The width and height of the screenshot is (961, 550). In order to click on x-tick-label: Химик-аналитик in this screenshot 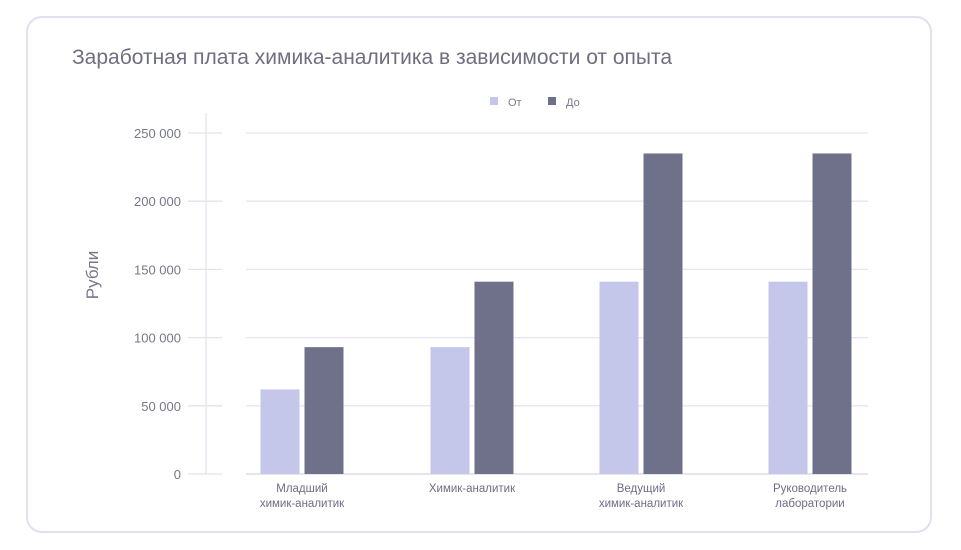, I will do `click(472, 489)`.